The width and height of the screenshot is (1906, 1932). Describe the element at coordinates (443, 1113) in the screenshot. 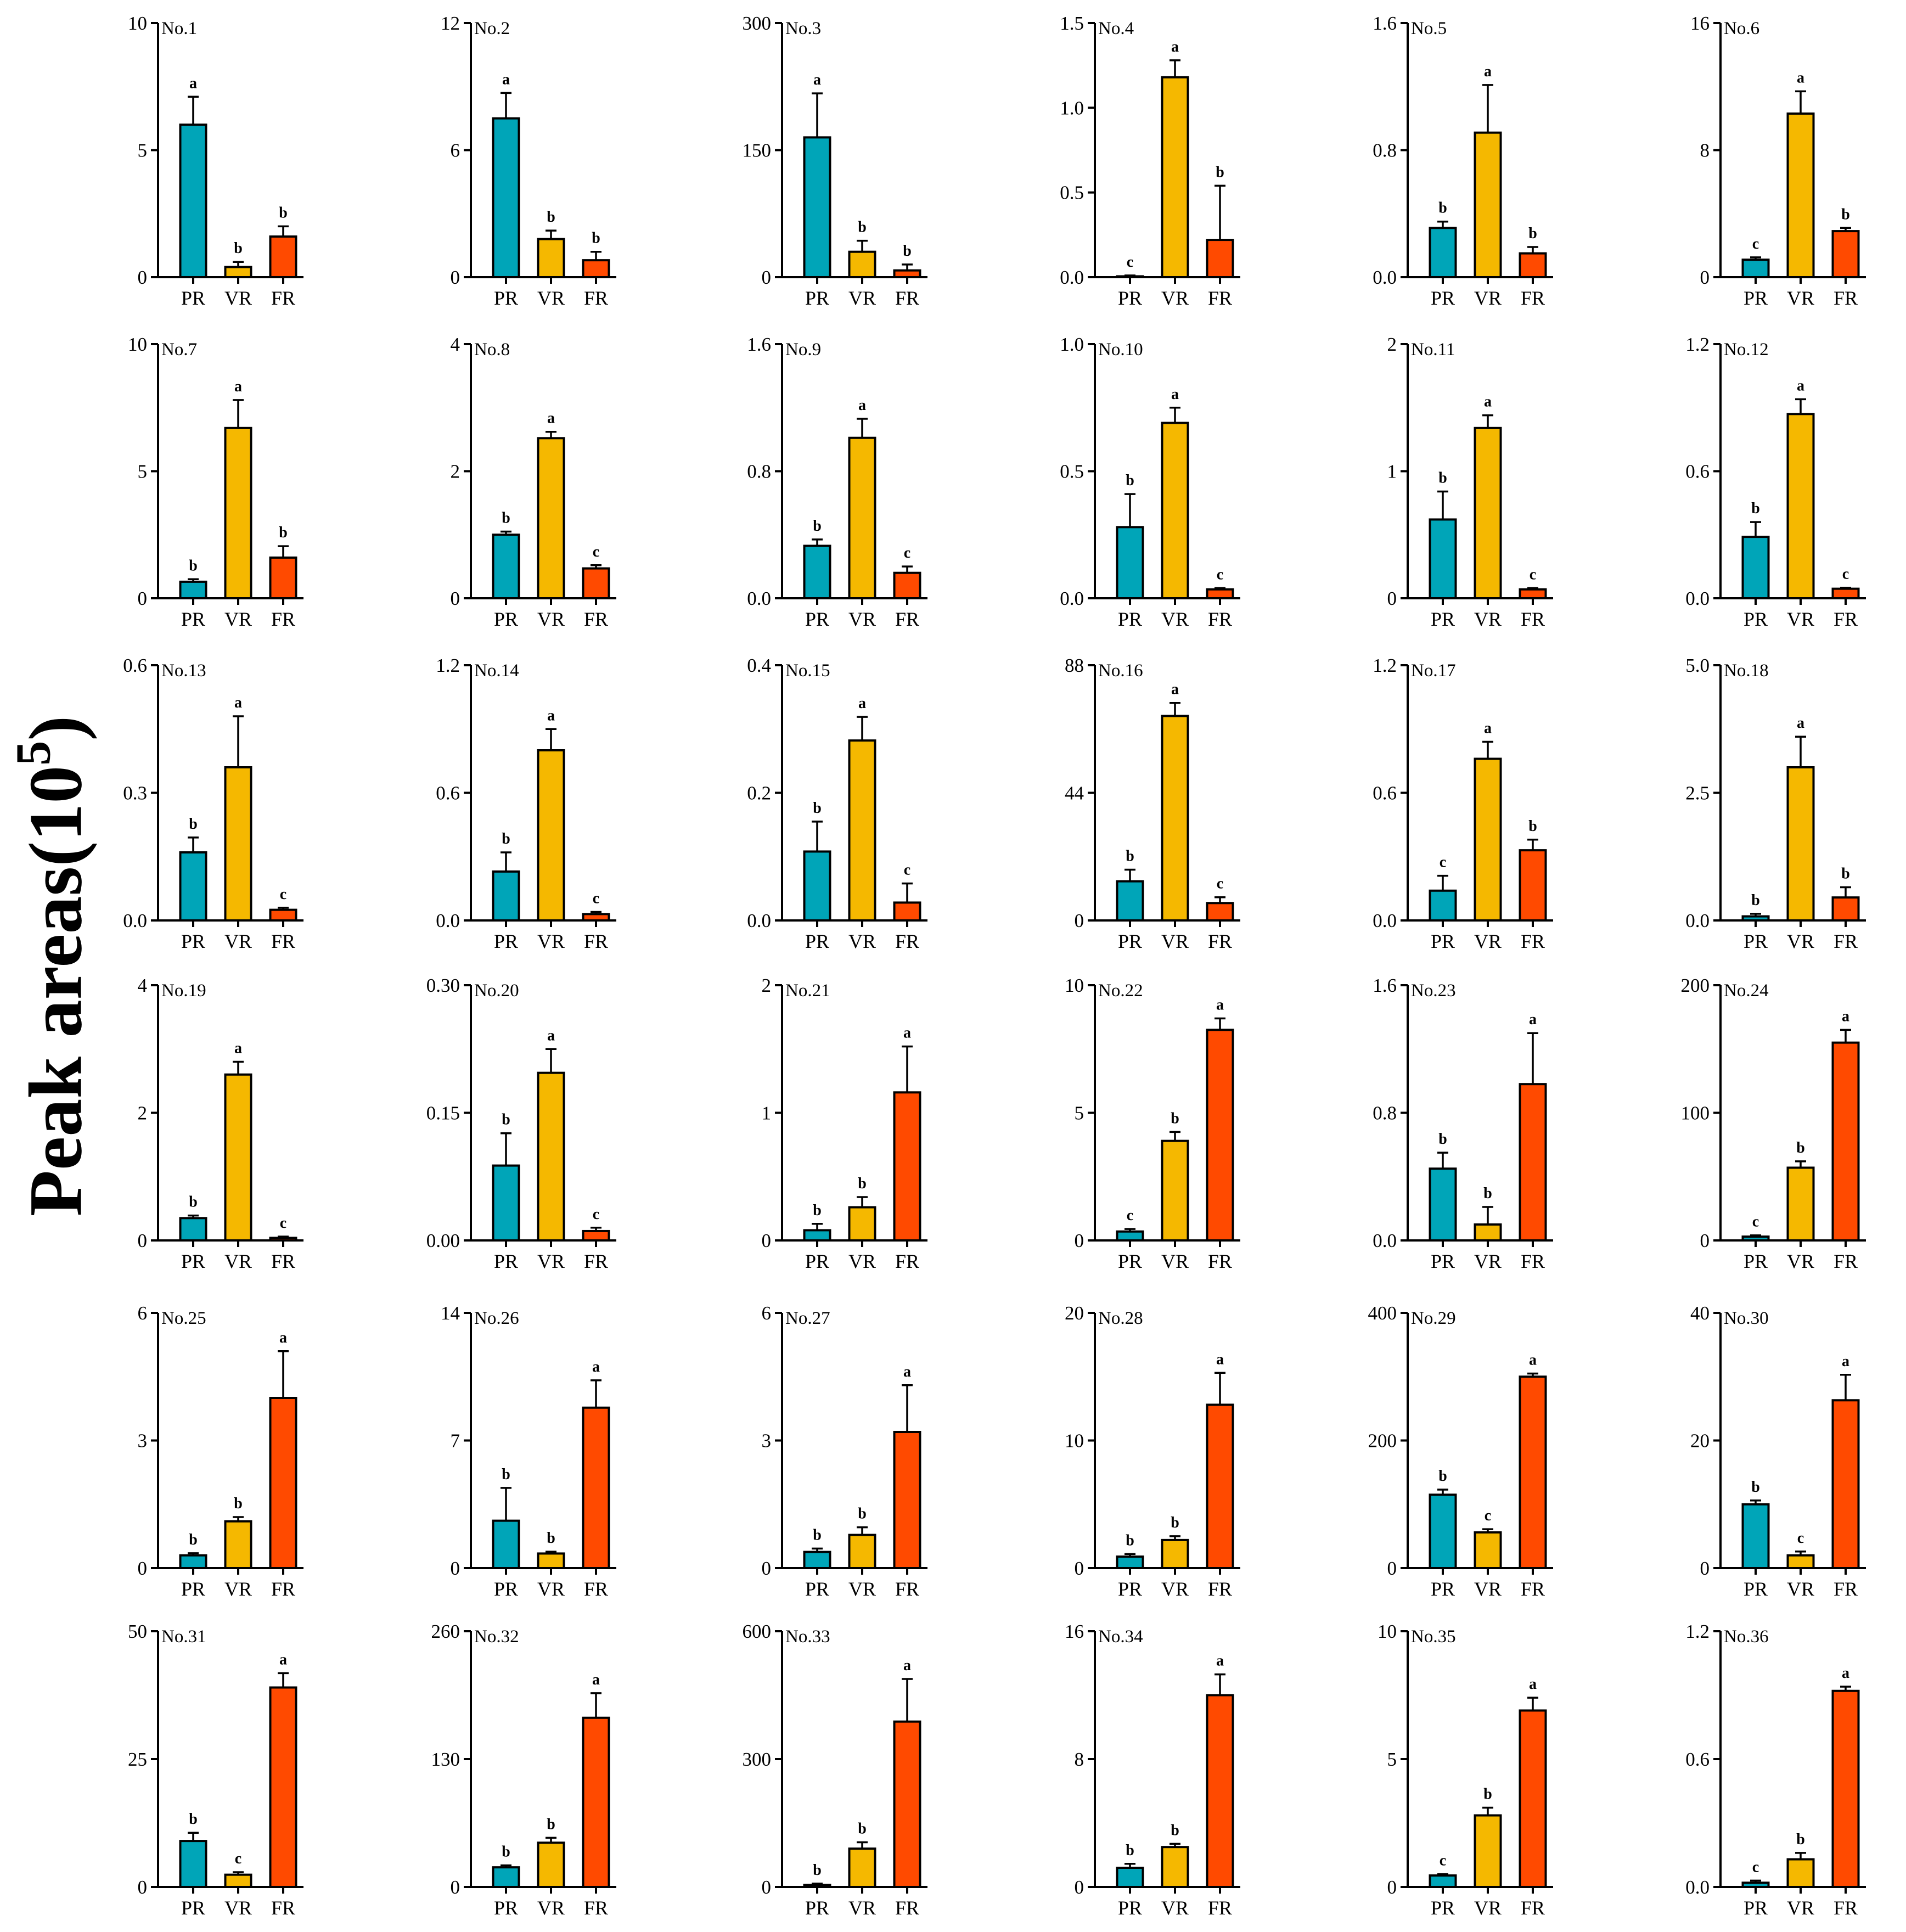

I see `y-tick-label: 0.15` at that location.